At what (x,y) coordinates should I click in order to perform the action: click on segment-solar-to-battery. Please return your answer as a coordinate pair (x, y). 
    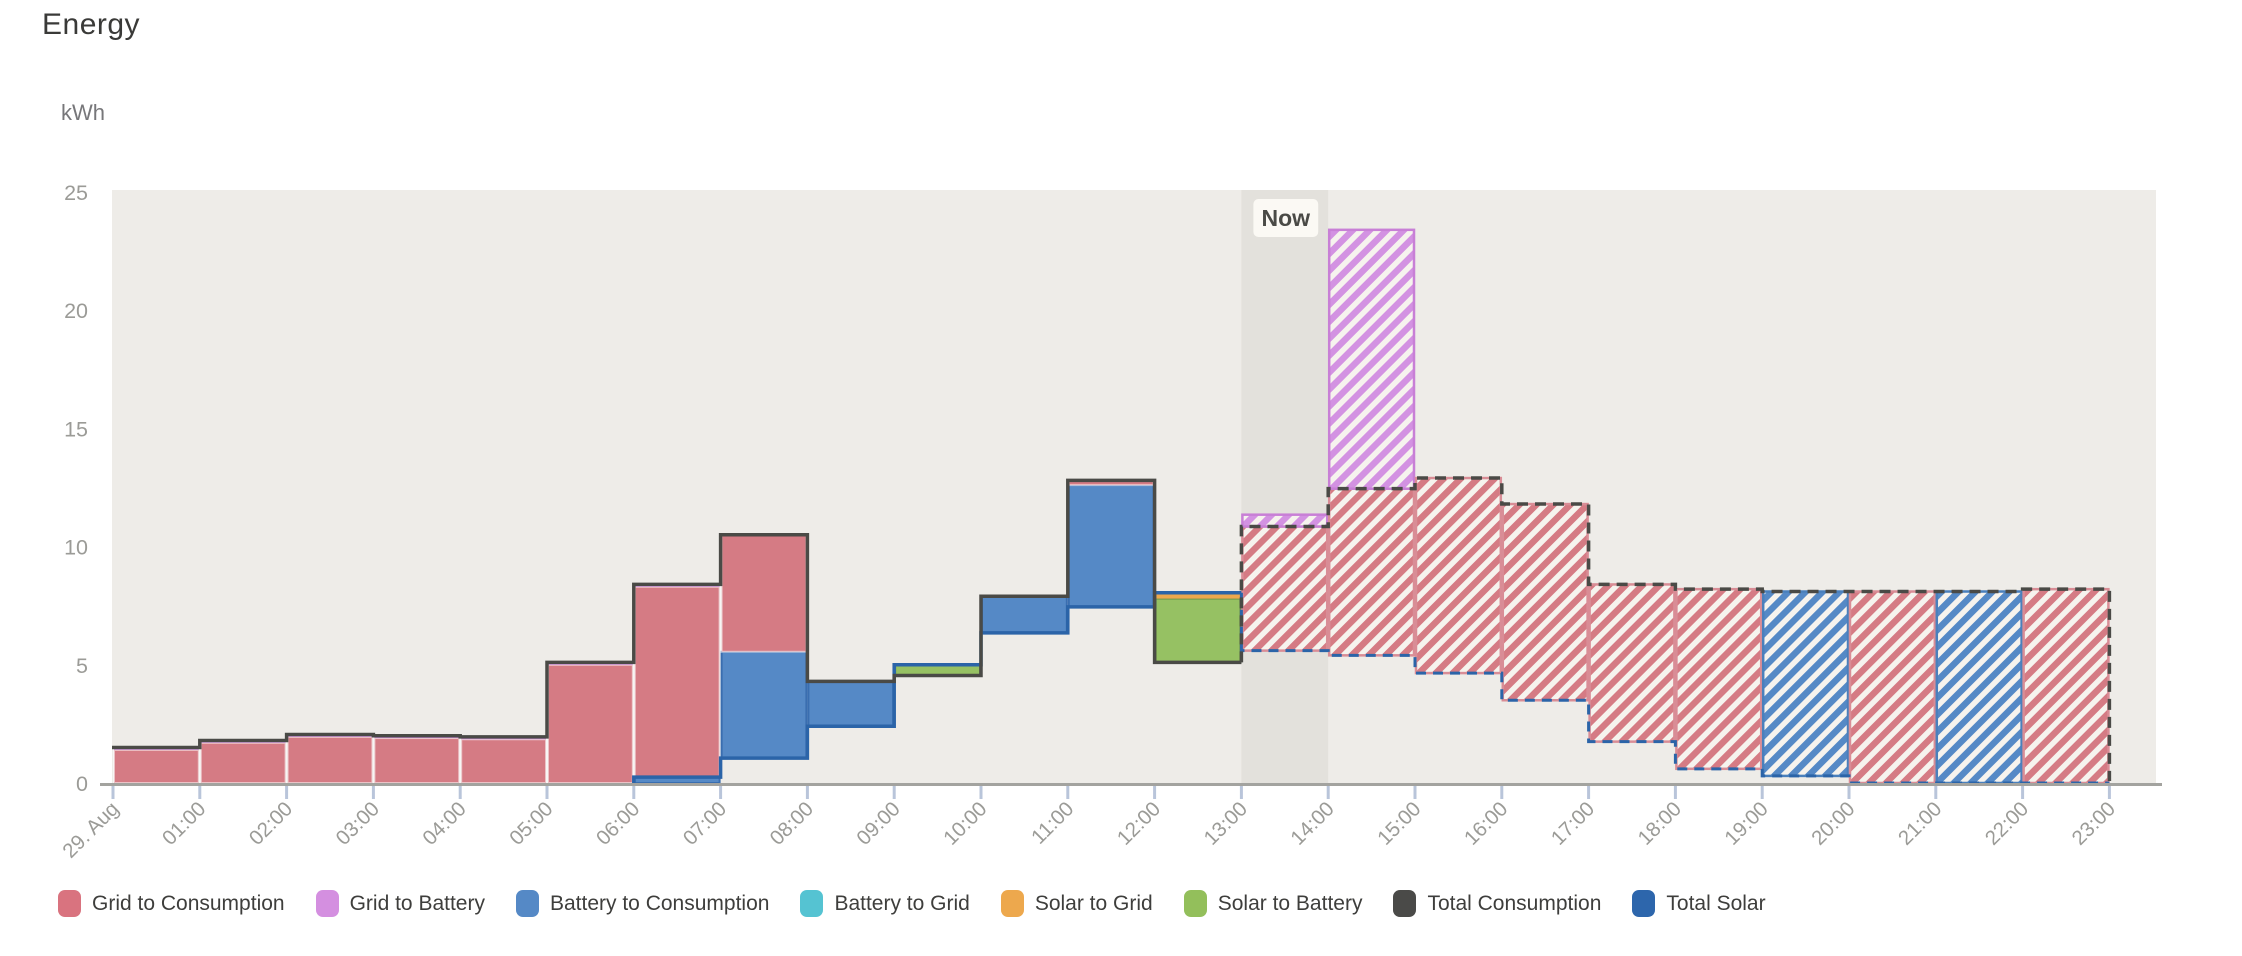
    Looking at the image, I should click on (1198, 630).